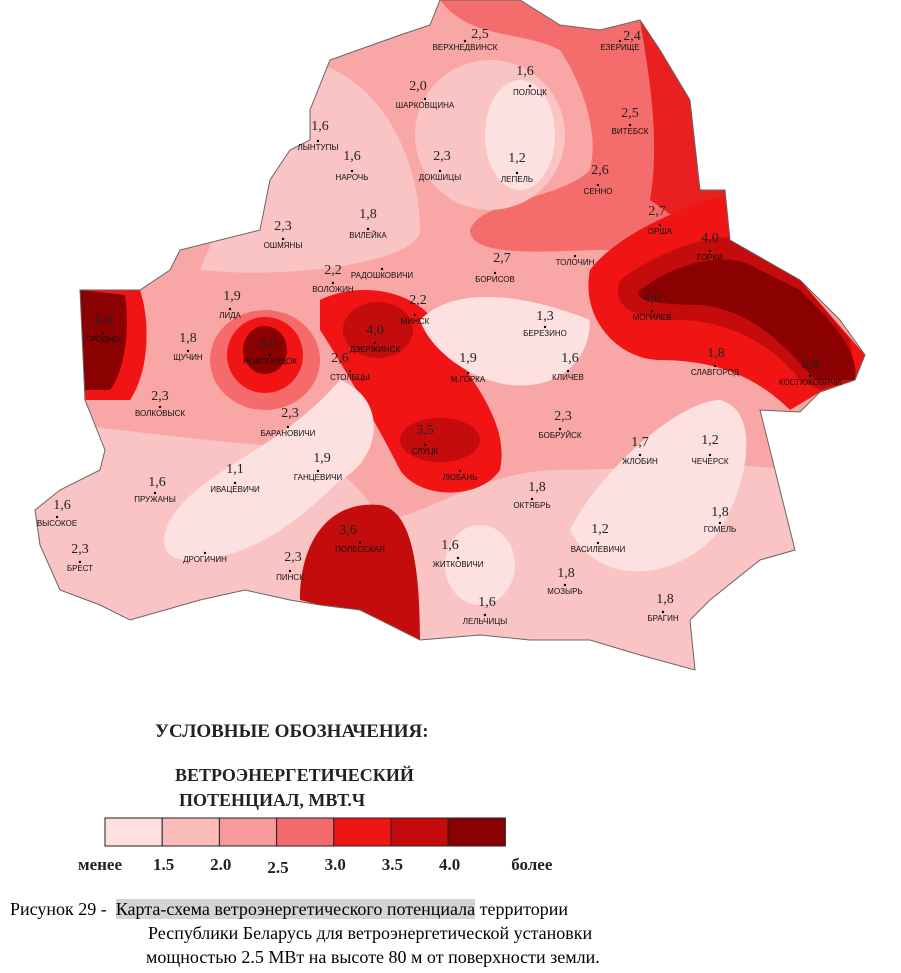 This screenshot has height=973, width=901. Describe the element at coordinates (425, 430) in the screenshot. I see `value-label: 3,5` at that location.